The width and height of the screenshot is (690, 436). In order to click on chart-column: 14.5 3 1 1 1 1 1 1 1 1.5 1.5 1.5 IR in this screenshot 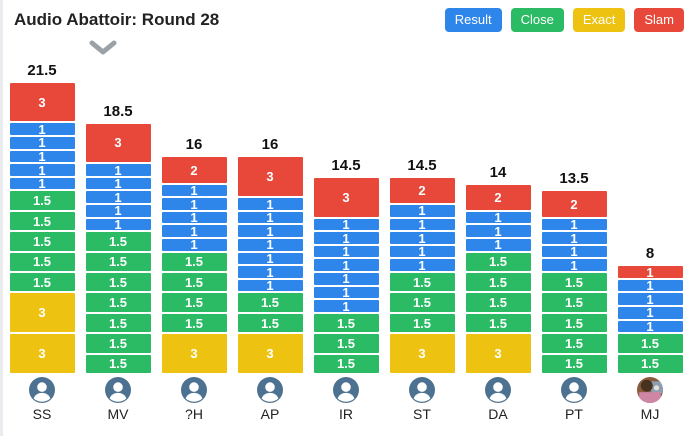, I will do `click(346, 296)`.